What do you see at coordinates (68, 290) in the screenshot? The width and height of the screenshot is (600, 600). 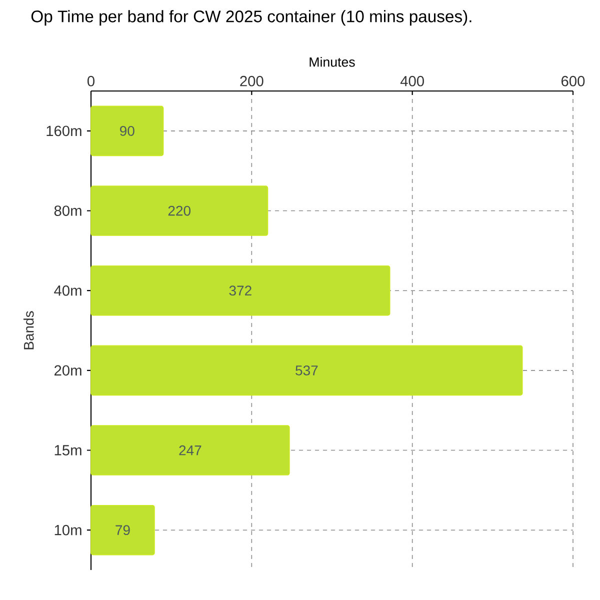 I see `y-tick-label: 40m` at bounding box center [68, 290].